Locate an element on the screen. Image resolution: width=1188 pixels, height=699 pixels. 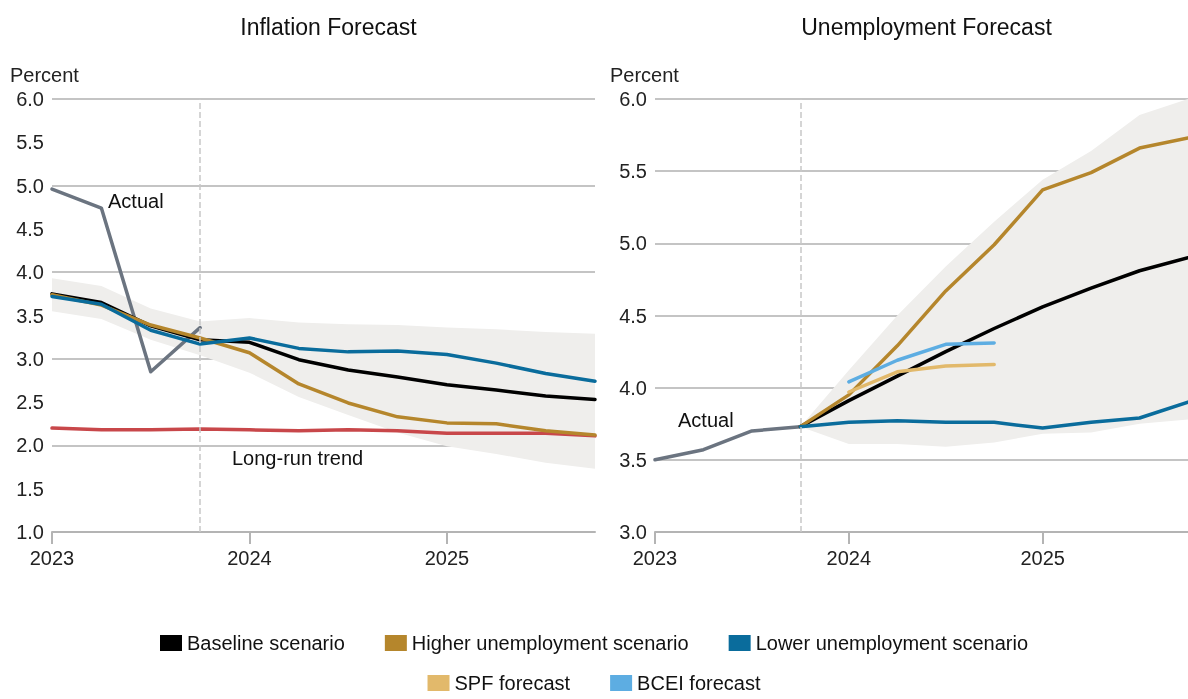
legend-label: SPF forecast is located at coordinates (512, 683).